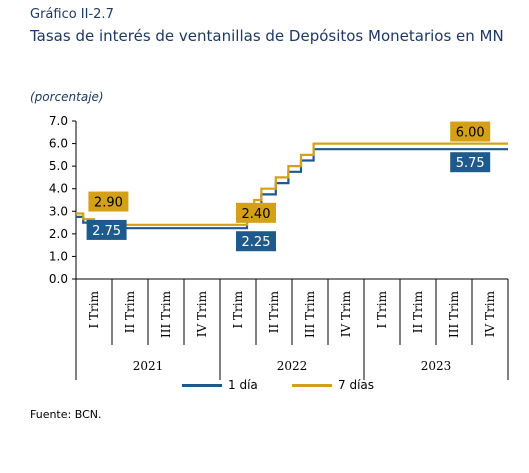 The image size is (529, 473). Describe the element at coordinates (148, 366) in the screenshot. I see `year-label: 2021` at that location.